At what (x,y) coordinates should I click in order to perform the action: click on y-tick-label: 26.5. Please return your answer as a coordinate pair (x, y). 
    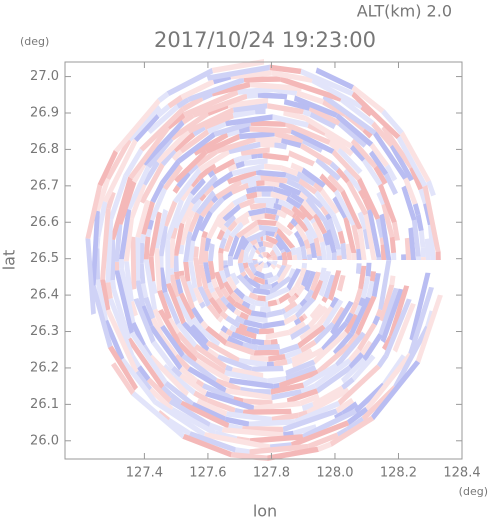
    Looking at the image, I should click on (44, 258).